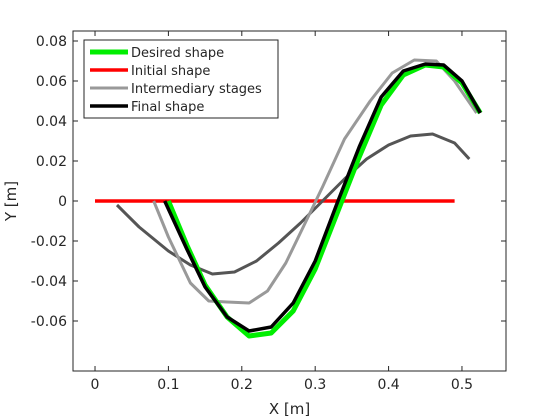  Describe the element at coordinates (51, 42) in the screenshot. I see `y-tick-label: 0.08` at that location.